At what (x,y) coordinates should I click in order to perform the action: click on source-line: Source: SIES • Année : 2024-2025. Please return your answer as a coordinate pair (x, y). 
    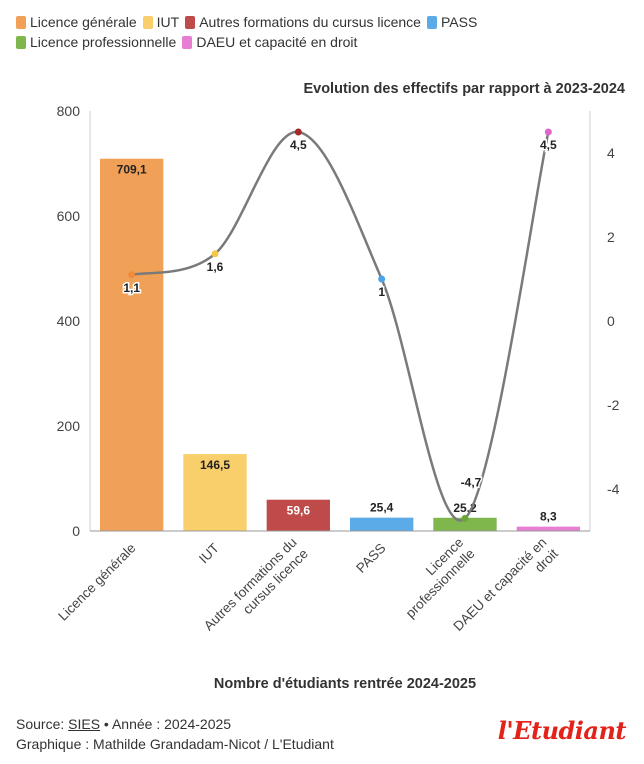
    Looking at the image, I should click on (175, 724).